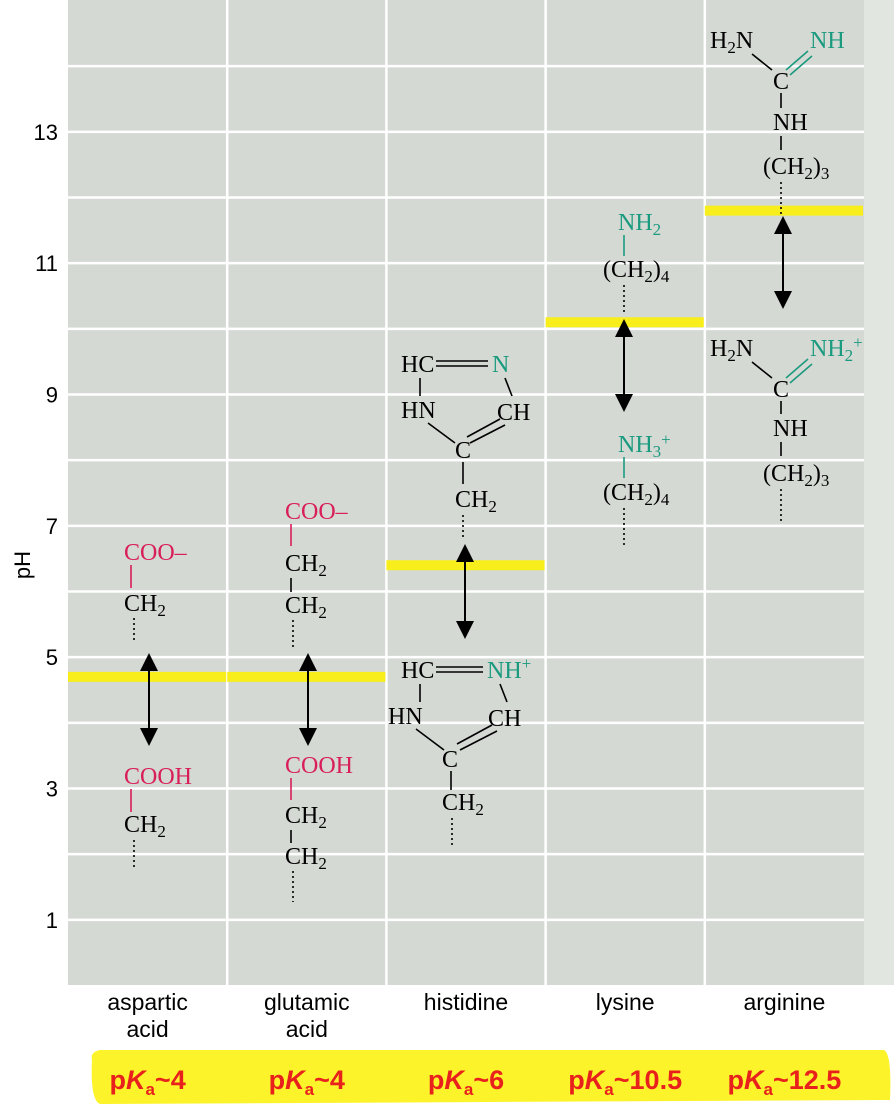 The height and width of the screenshot is (1117, 894). What do you see at coordinates (306, 565) in the screenshot?
I see `glu-top-ch2-a: CH2` at bounding box center [306, 565].